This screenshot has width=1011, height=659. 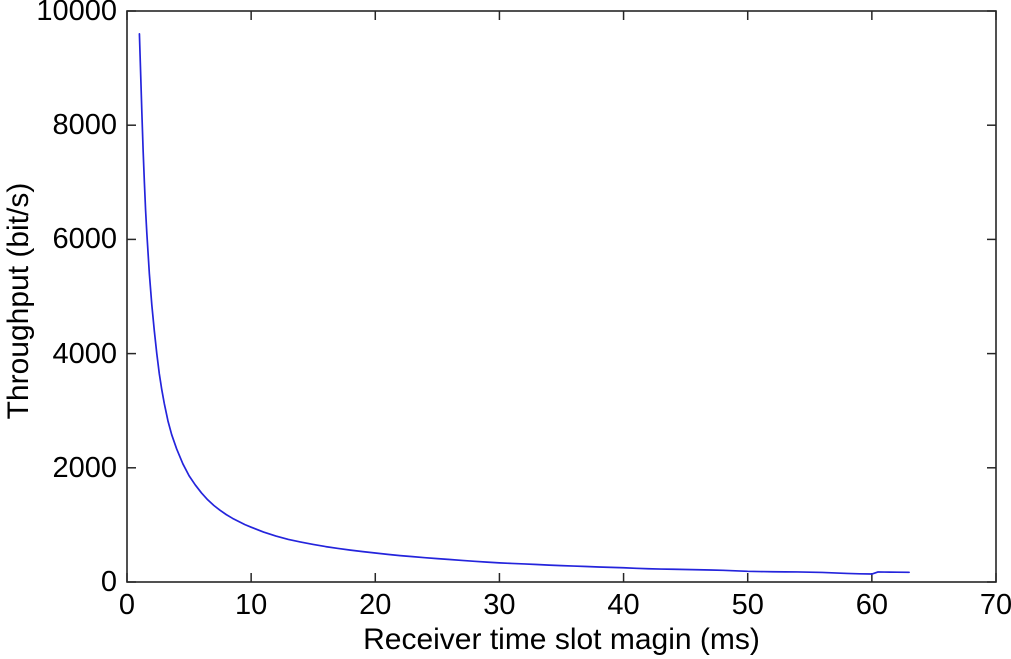 What do you see at coordinates (84, 239) in the screenshot?
I see `y-tick-label: 6000` at bounding box center [84, 239].